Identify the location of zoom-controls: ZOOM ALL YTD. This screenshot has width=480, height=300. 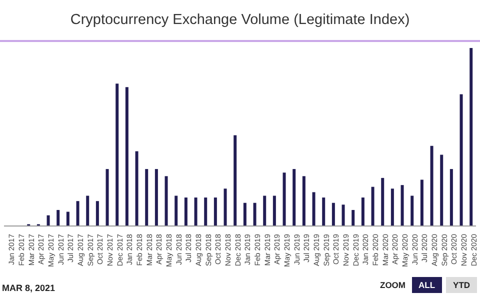
(429, 285).